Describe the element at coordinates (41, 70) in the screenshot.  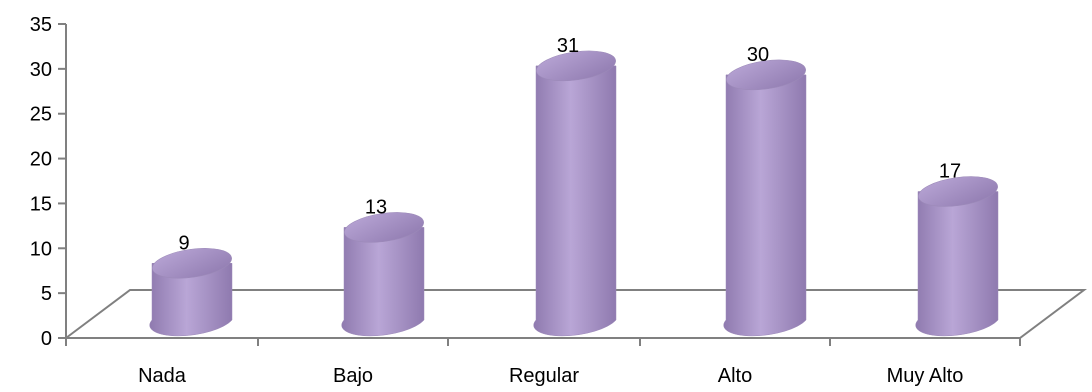
I see `y-tick-label: 30` at that location.